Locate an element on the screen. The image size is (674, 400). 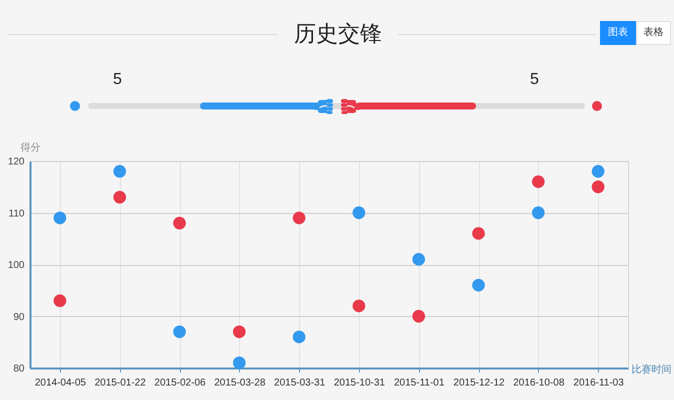
chart-title: 历史交锋 is located at coordinates (338, 34).